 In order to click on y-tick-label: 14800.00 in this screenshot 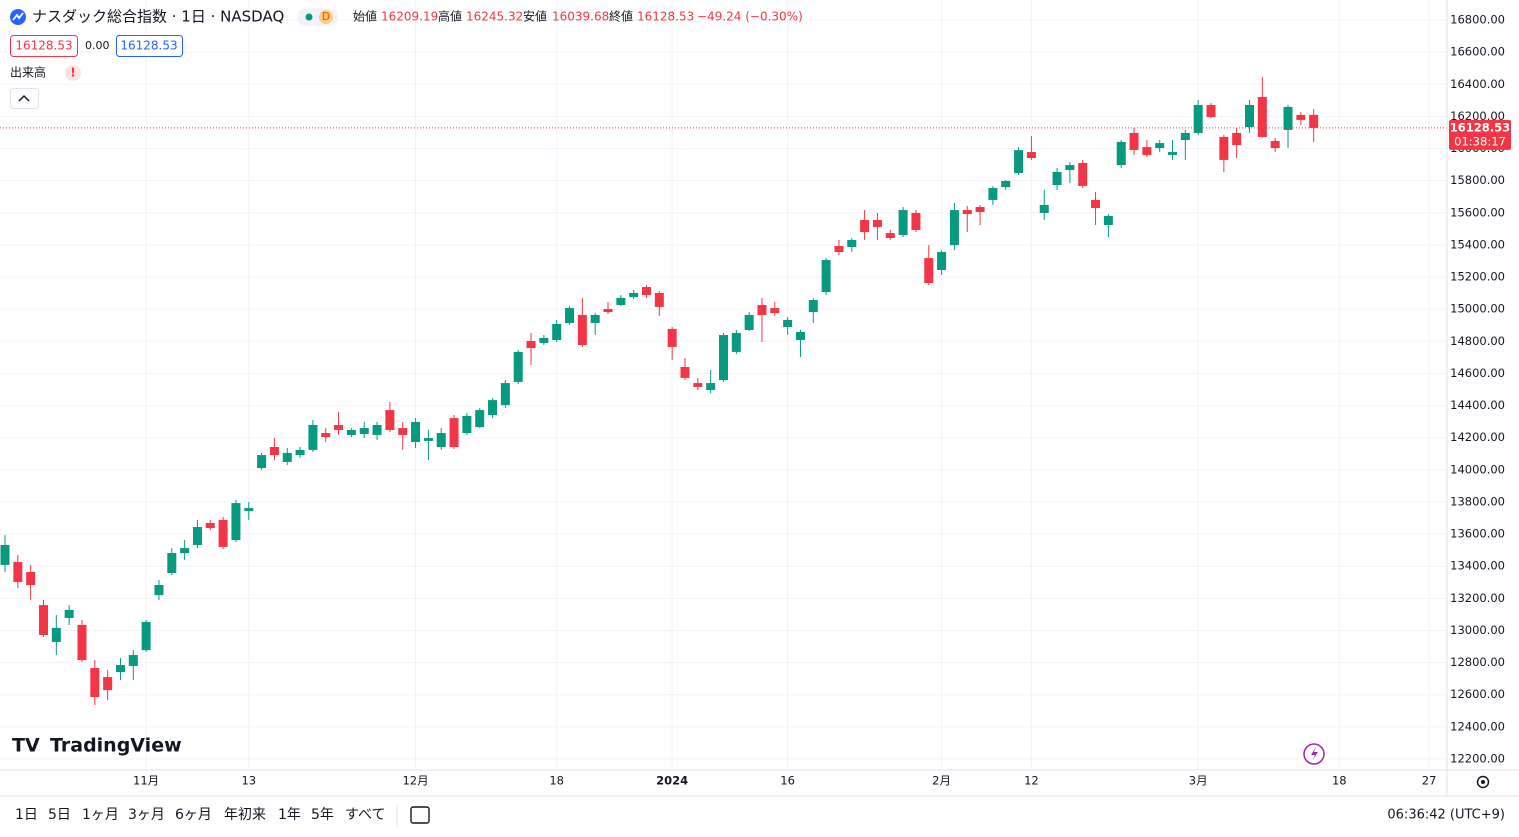, I will do `click(1477, 341)`.